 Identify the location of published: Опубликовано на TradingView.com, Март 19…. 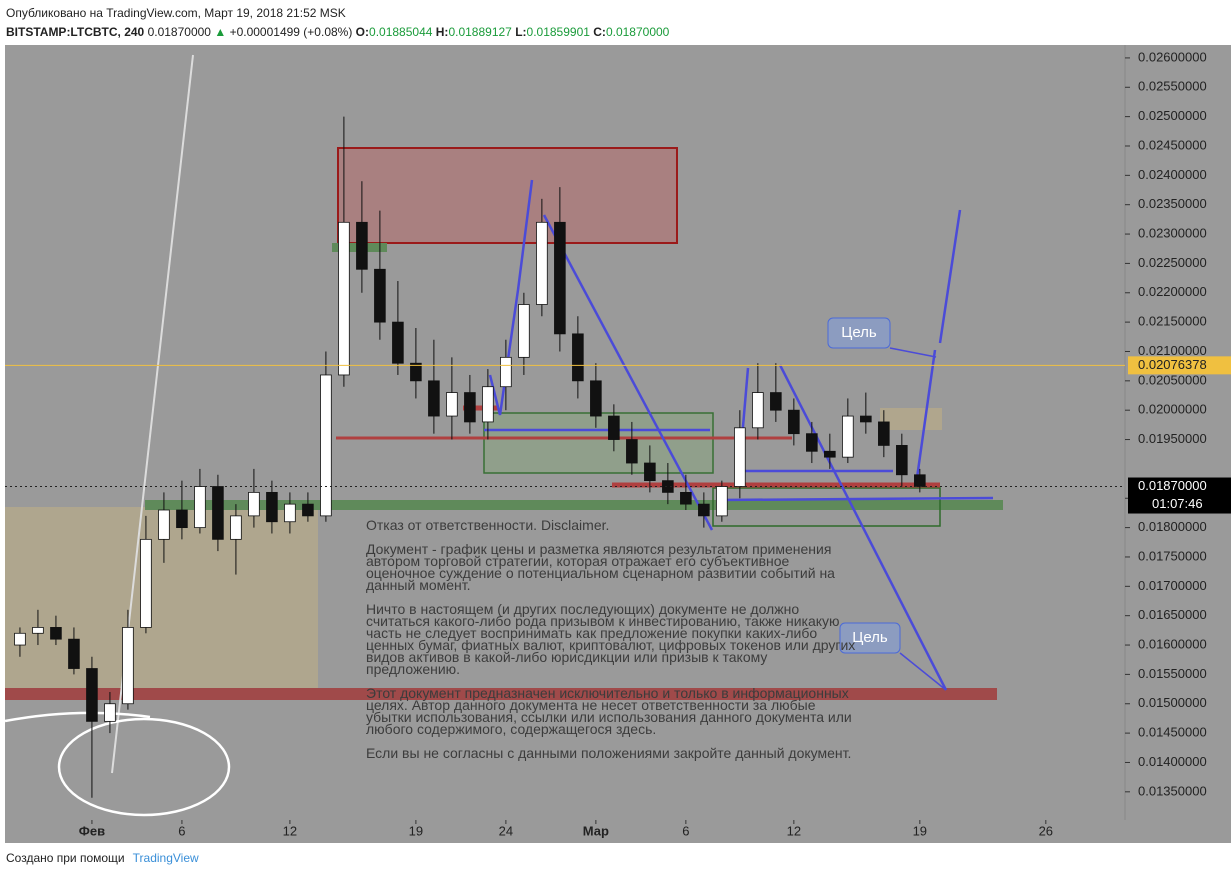
(176, 13).